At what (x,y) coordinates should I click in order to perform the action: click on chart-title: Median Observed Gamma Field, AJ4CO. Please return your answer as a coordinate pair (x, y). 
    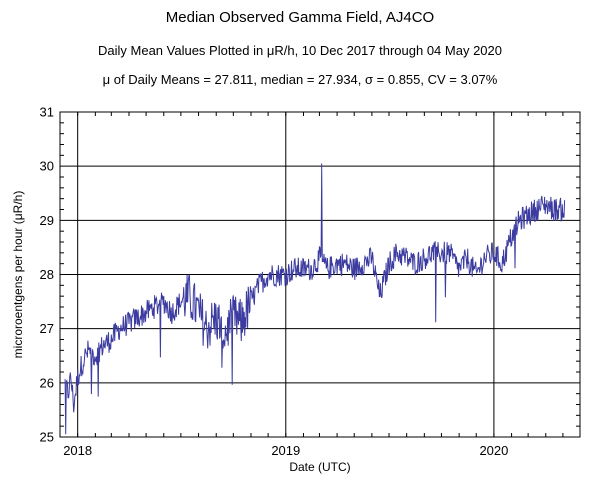
    Looking at the image, I should click on (300, 17).